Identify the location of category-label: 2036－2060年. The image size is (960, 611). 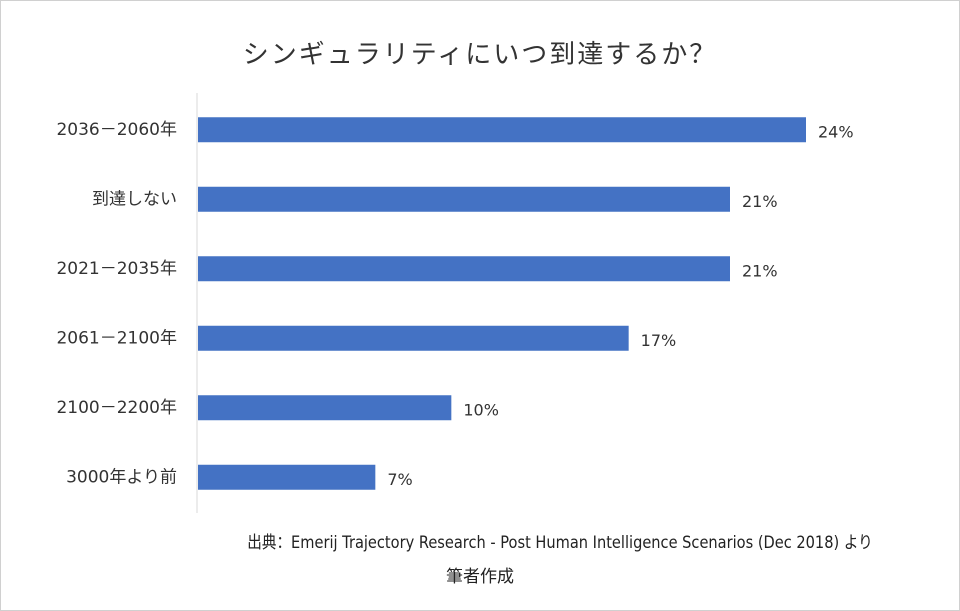
(116, 130).